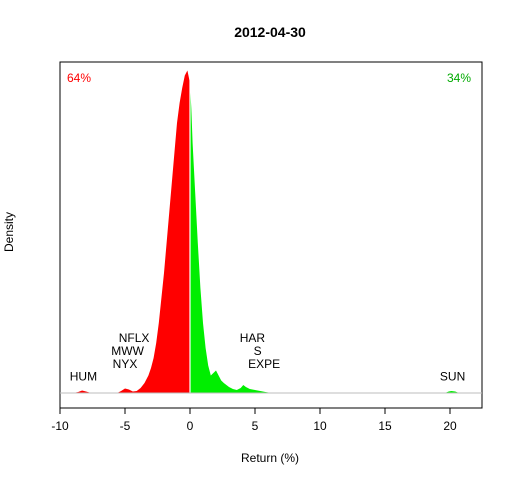  Describe the element at coordinates (270, 458) in the screenshot. I see `x-axis-label: Return (%)` at that location.